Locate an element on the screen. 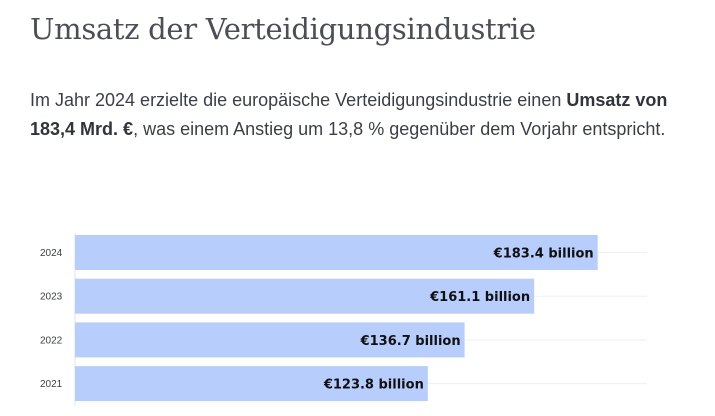 The width and height of the screenshot is (715, 416). y-tick-label: 2024 is located at coordinates (51, 253).